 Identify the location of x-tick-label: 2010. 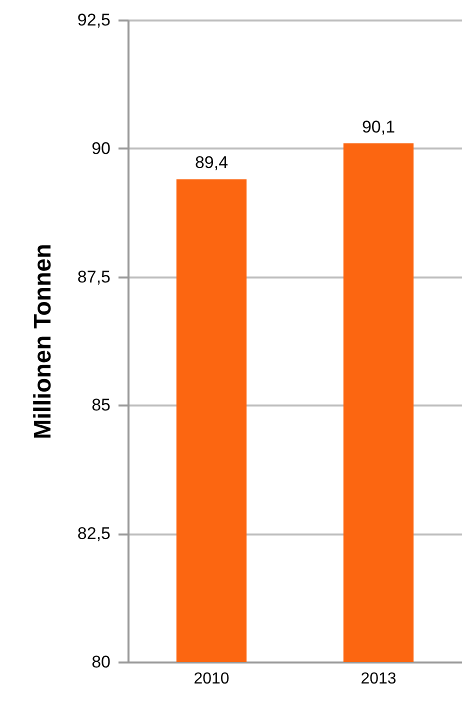
(212, 679).